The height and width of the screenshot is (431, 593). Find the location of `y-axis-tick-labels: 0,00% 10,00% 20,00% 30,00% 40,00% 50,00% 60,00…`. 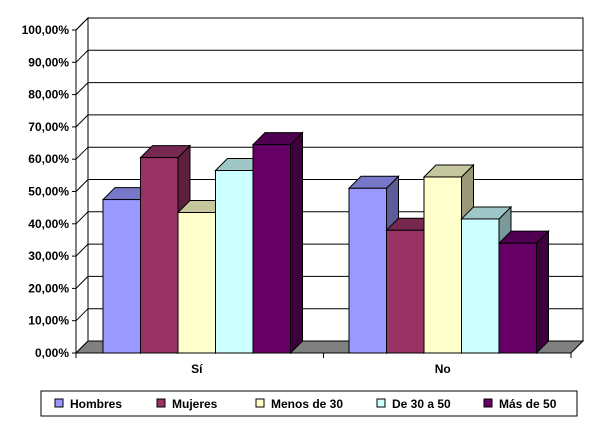

y-axis-tick-labels: 0,00% 10,00% 20,00% 30,00% 40,00% 50,00% 60,00… is located at coordinates (49, 191).